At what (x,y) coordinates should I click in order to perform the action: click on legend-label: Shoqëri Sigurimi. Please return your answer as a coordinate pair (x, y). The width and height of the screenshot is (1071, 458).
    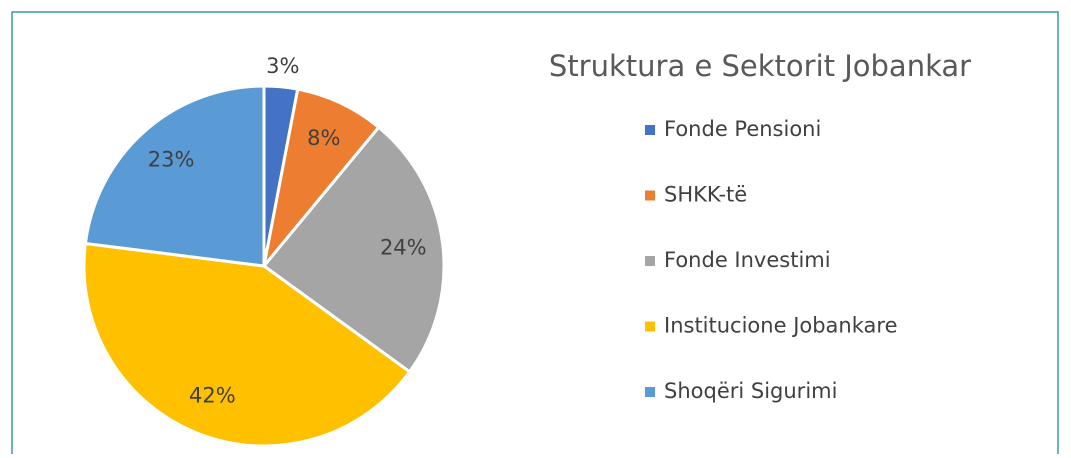
    Looking at the image, I should click on (750, 391).